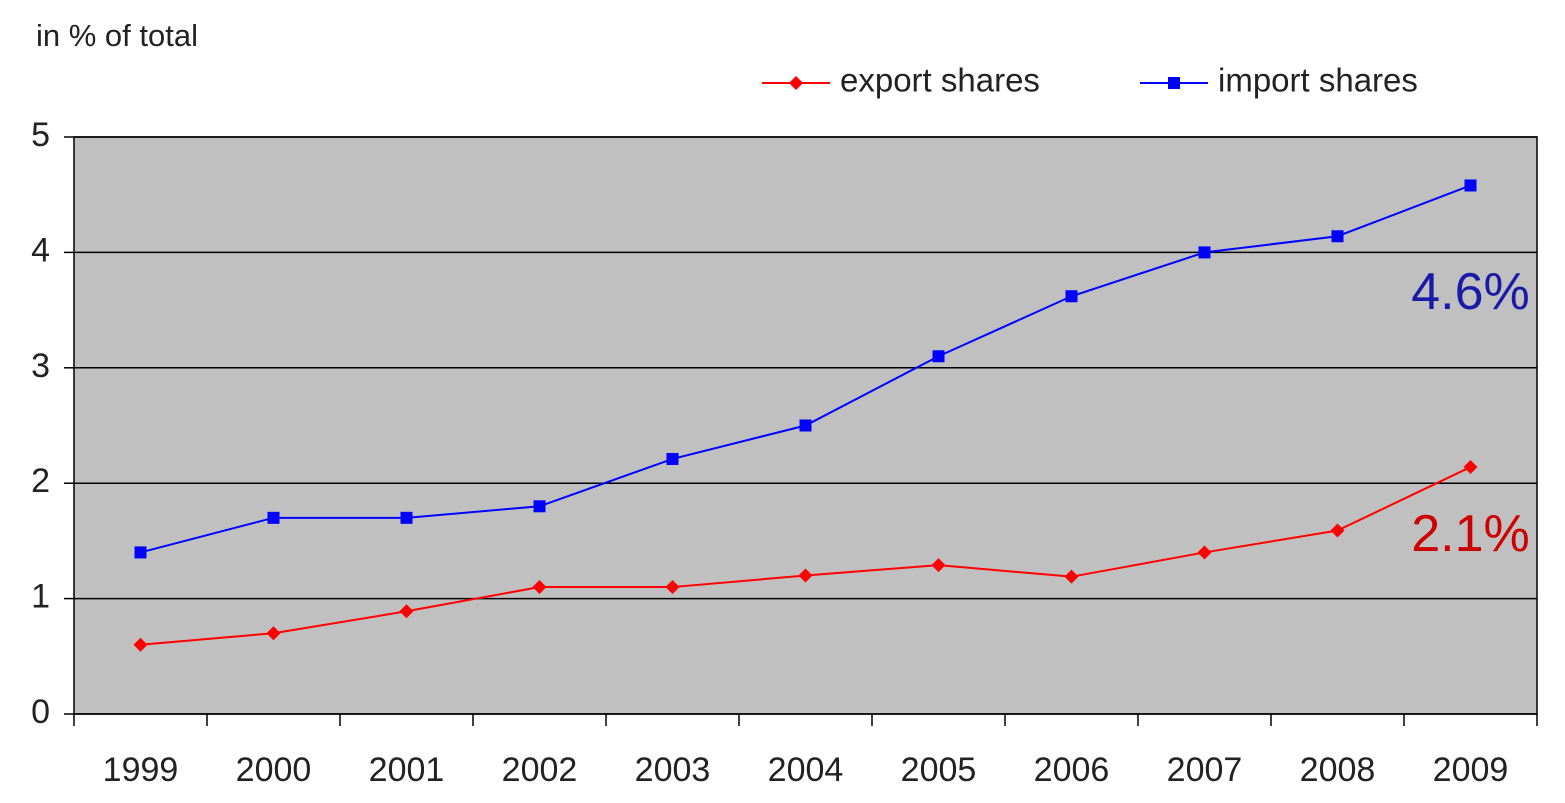 The width and height of the screenshot is (1565, 803). What do you see at coordinates (40, 135) in the screenshot?
I see `y-tick-label: 5` at bounding box center [40, 135].